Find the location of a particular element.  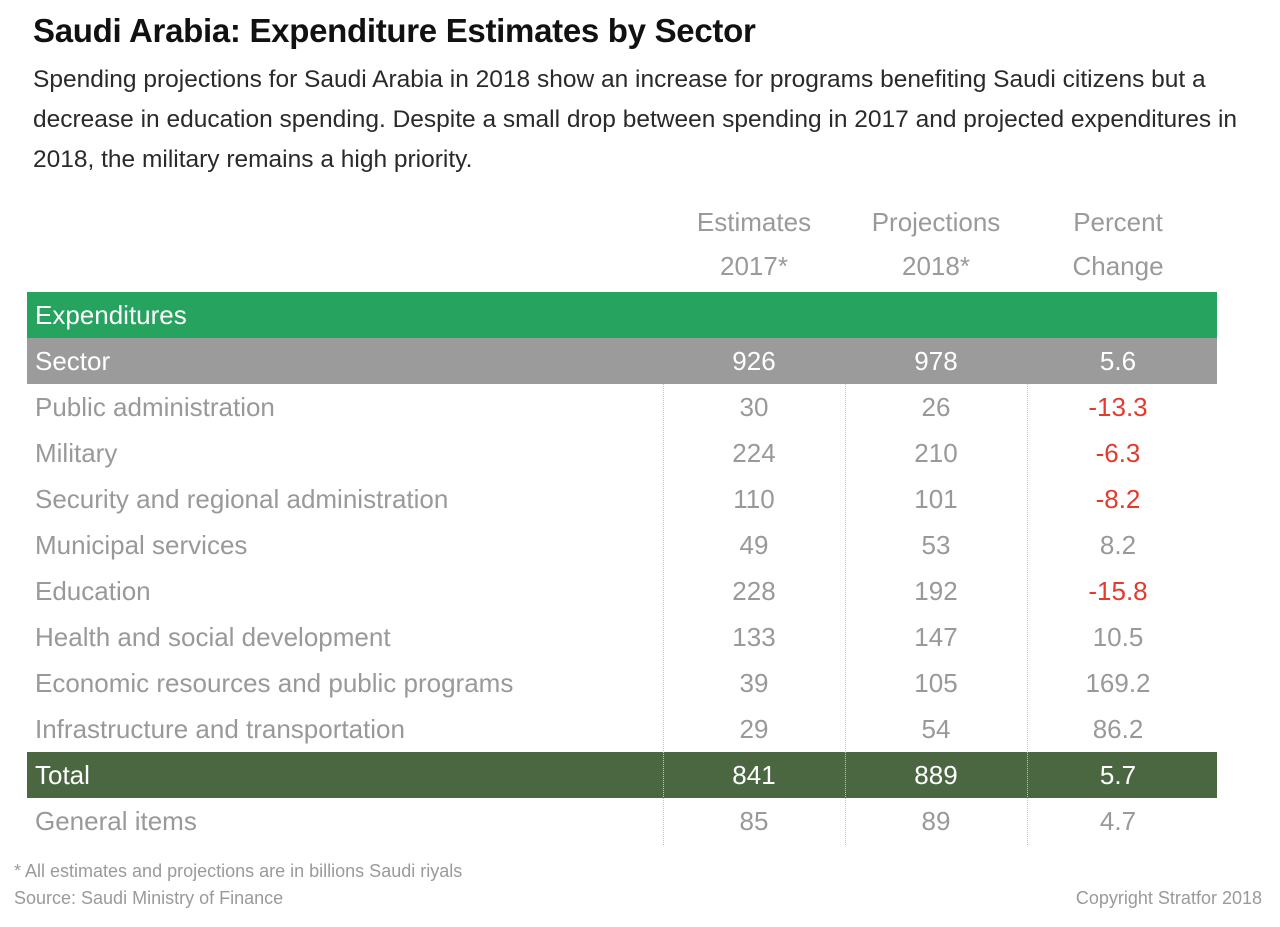

estimate-2017-cell: 85 is located at coordinates (754, 821).